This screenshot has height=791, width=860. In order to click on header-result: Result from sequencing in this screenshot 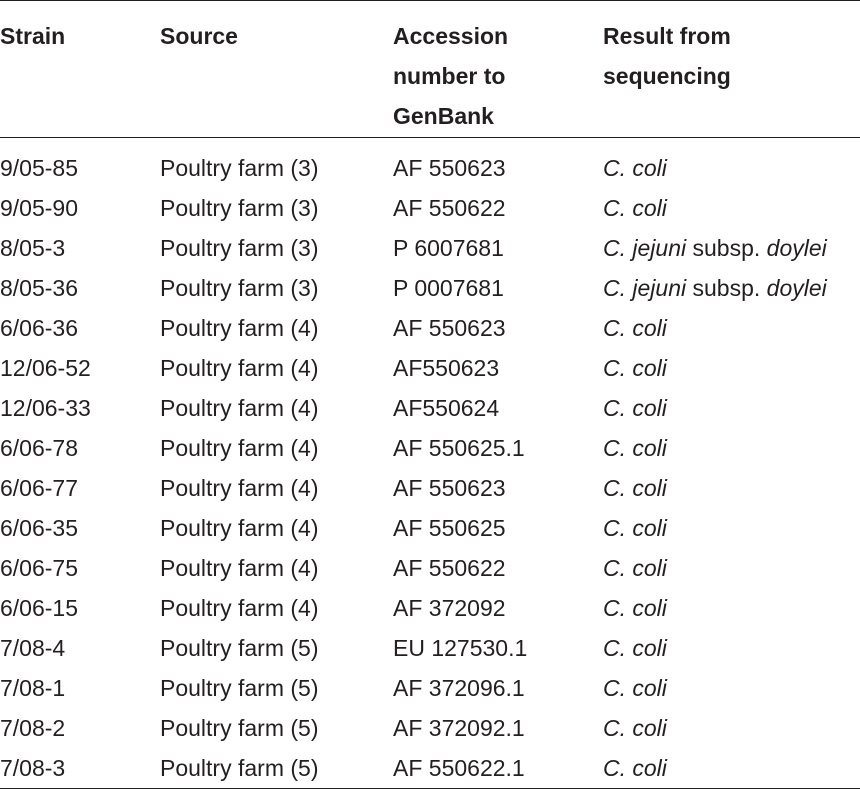, I will do `click(667, 56)`.